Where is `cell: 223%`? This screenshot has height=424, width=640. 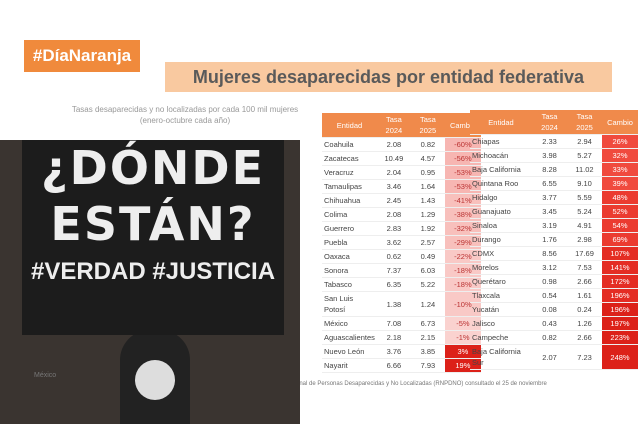
cell: 223% is located at coordinates (620, 337).